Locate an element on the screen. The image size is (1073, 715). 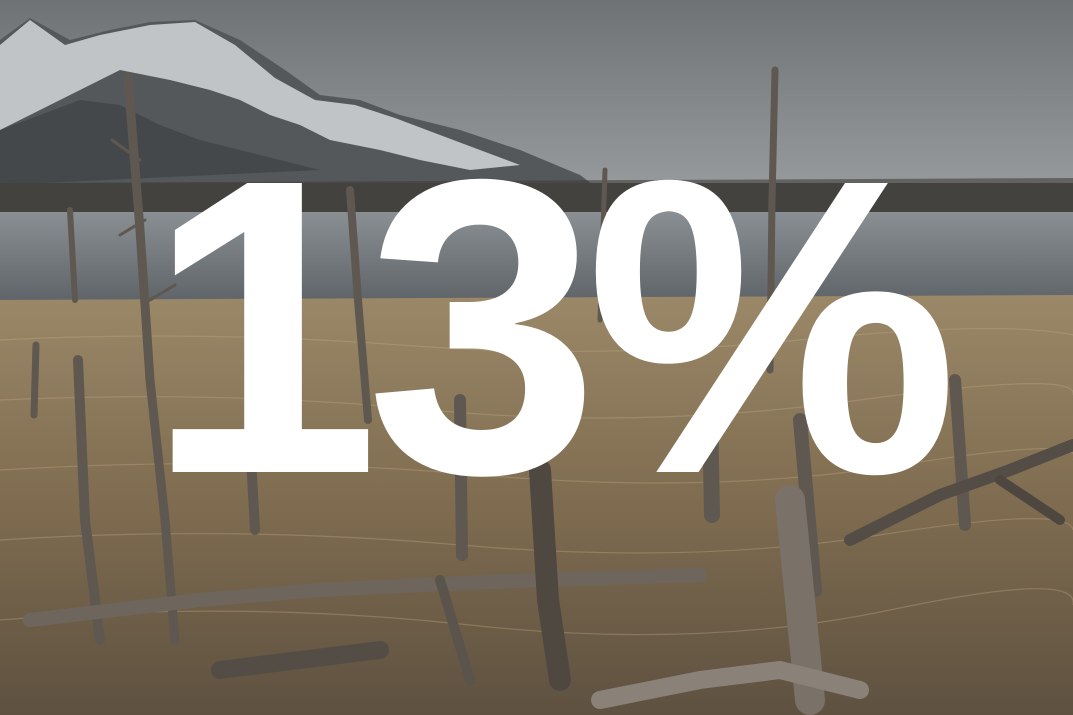
mountain-ridges is located at coordinates (160, 142).